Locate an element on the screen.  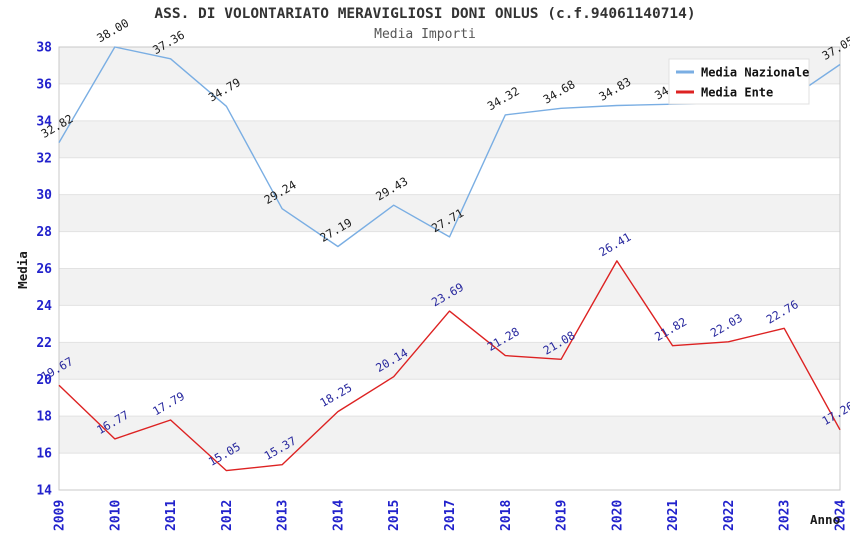
x-tick-label: 2017 is located at coordinates (450, 515).